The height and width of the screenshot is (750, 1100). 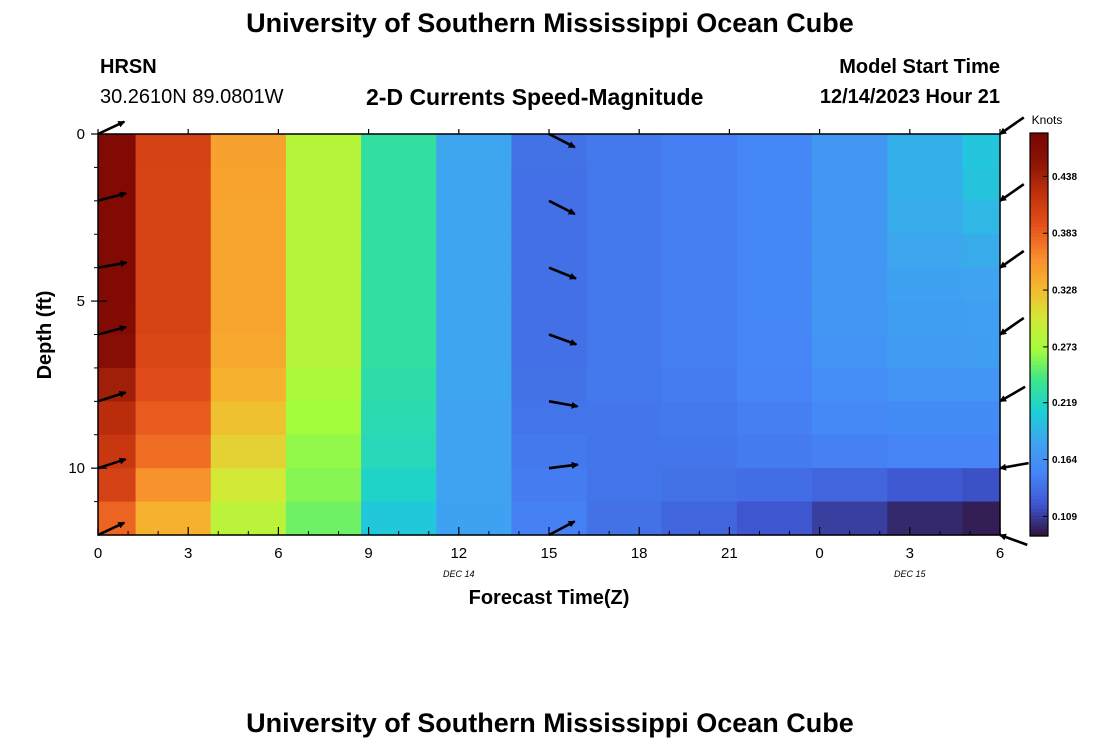 I want to click on colorbar-tick-label: 0.219, so click(x=1064, y=403).